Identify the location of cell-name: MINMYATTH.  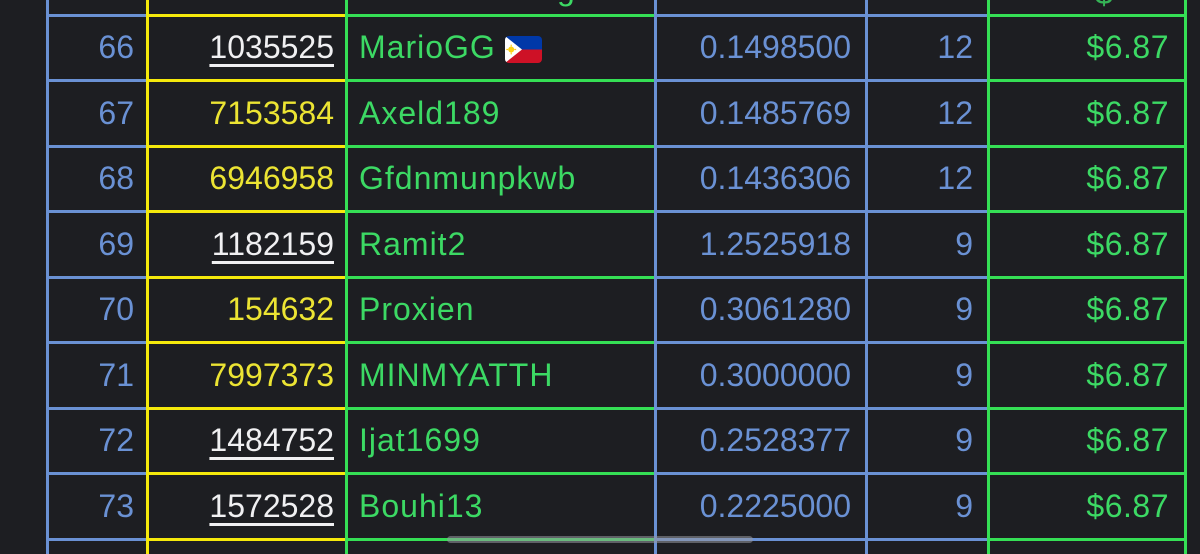
(501, 375).